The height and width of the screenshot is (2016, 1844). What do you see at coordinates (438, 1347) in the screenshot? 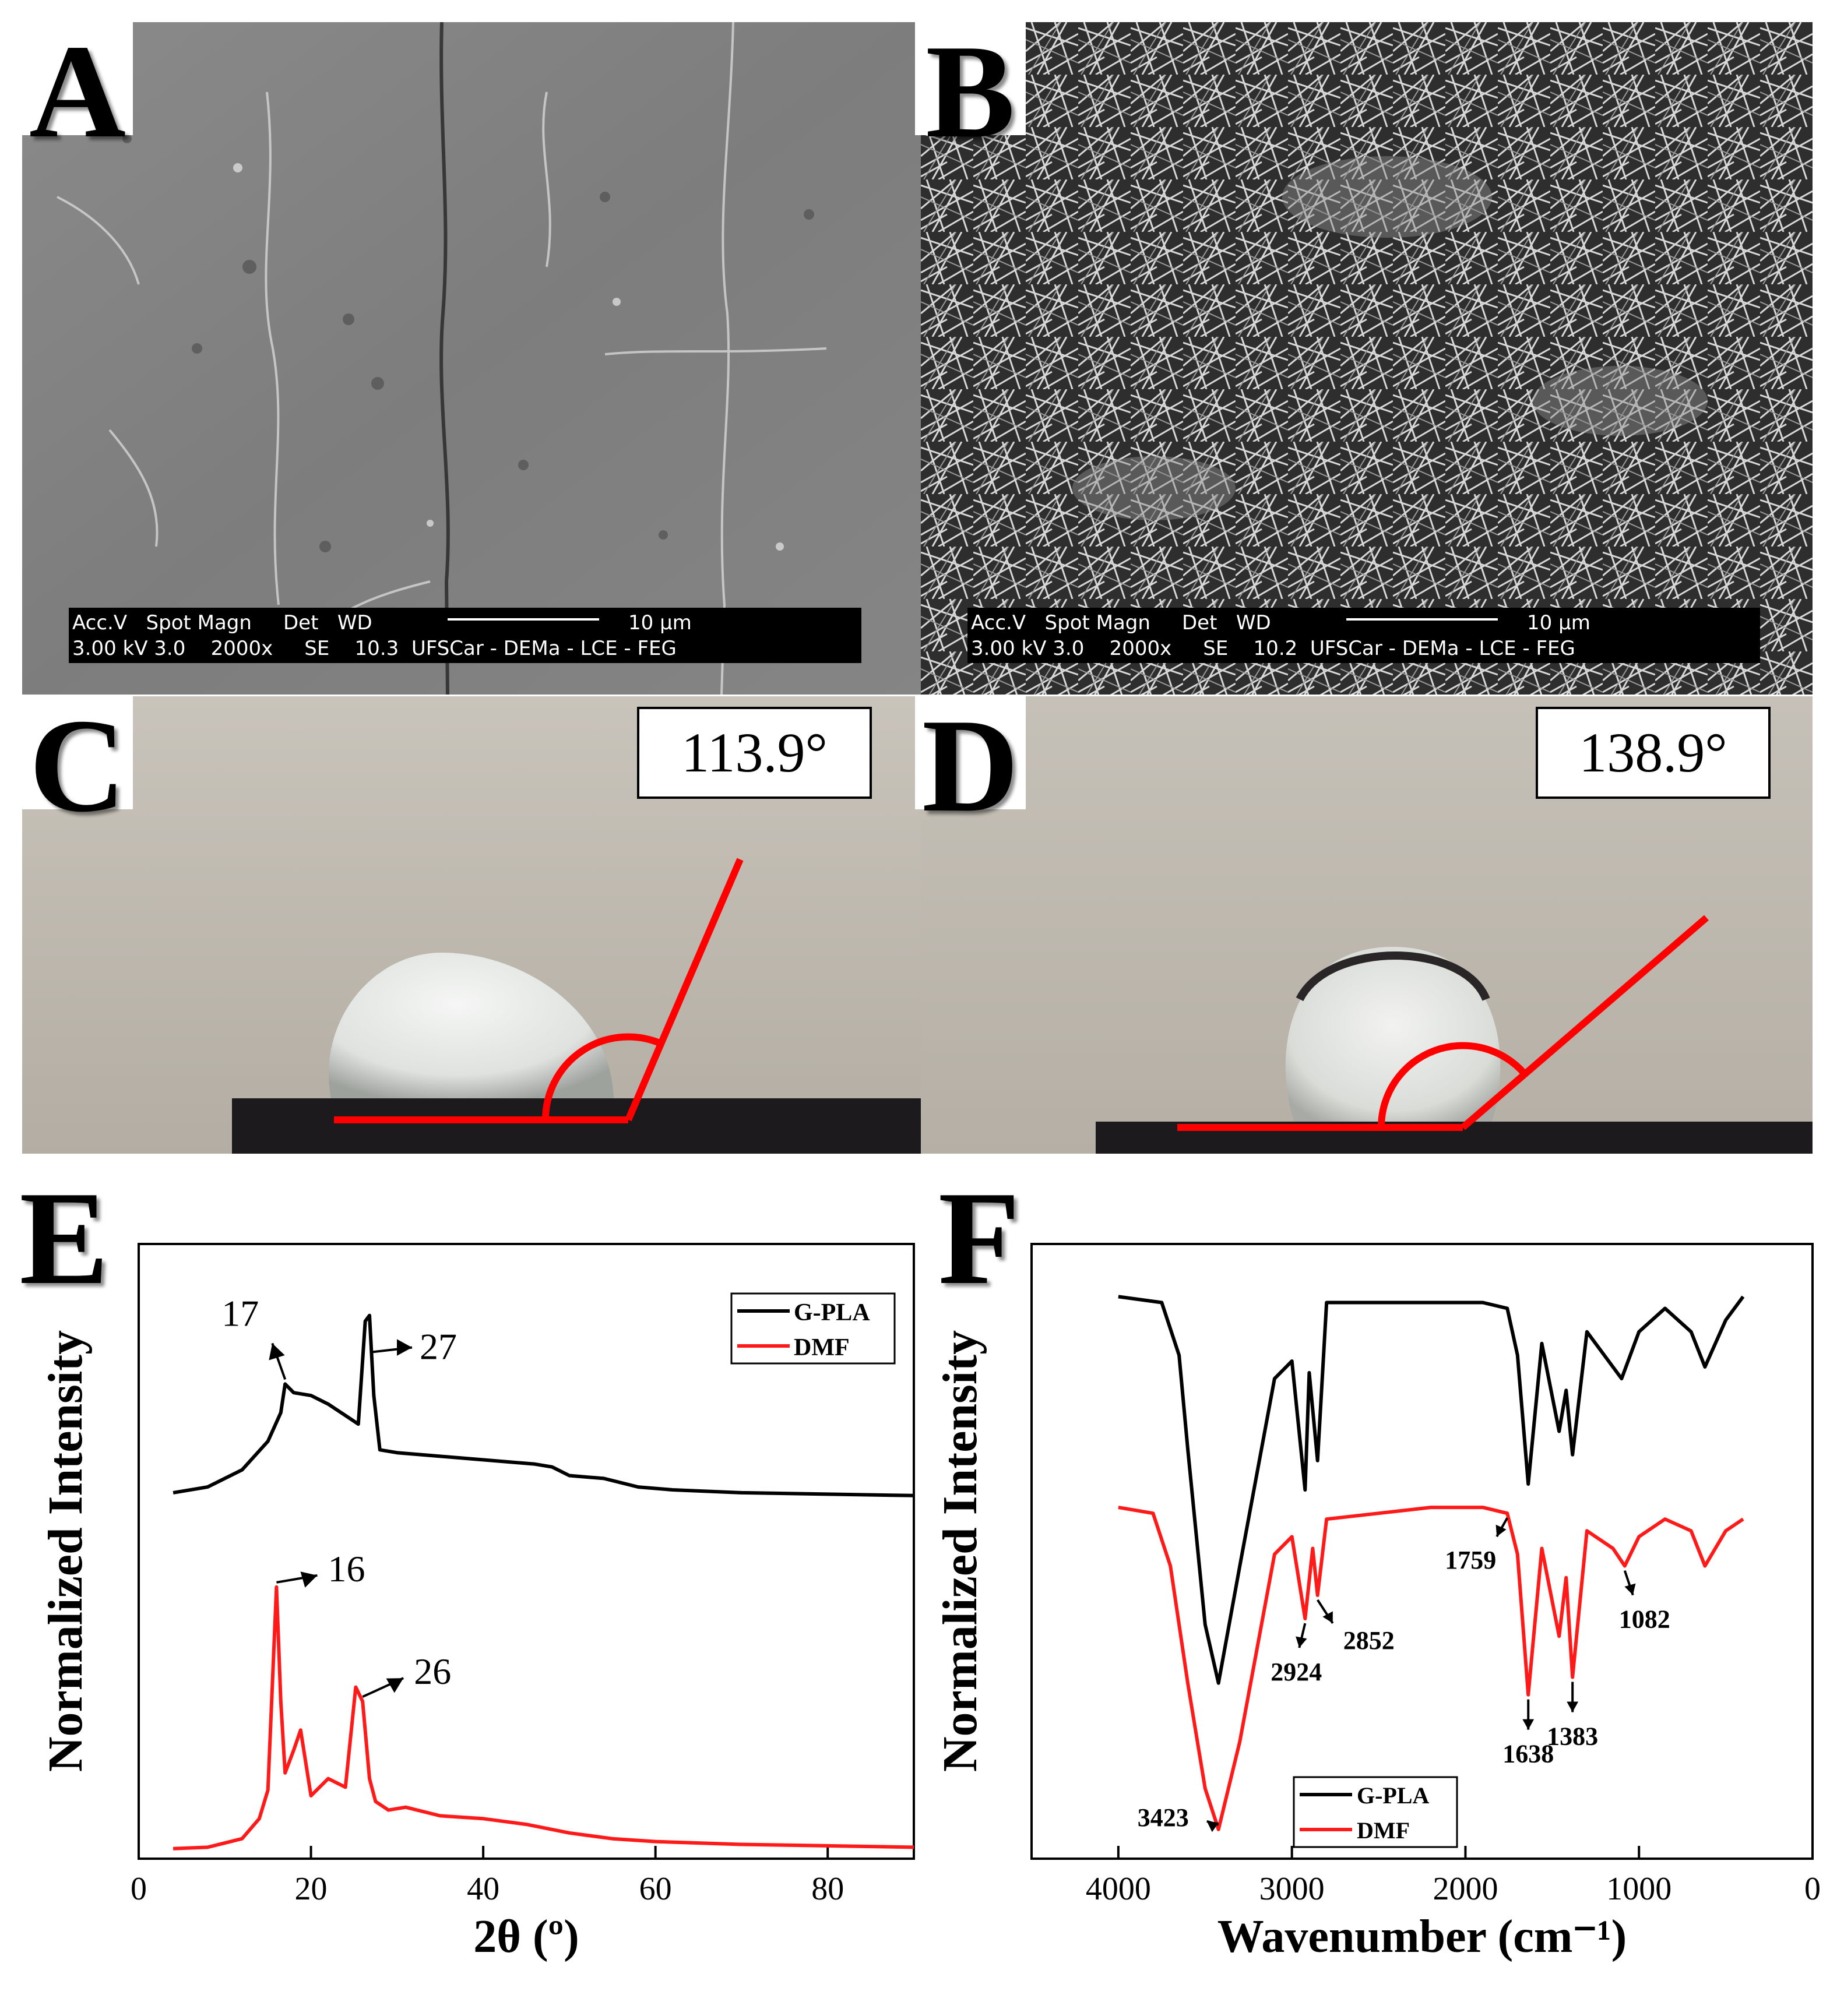
I see `annotation-label-27: 27` at bounding box center [438, 1347].